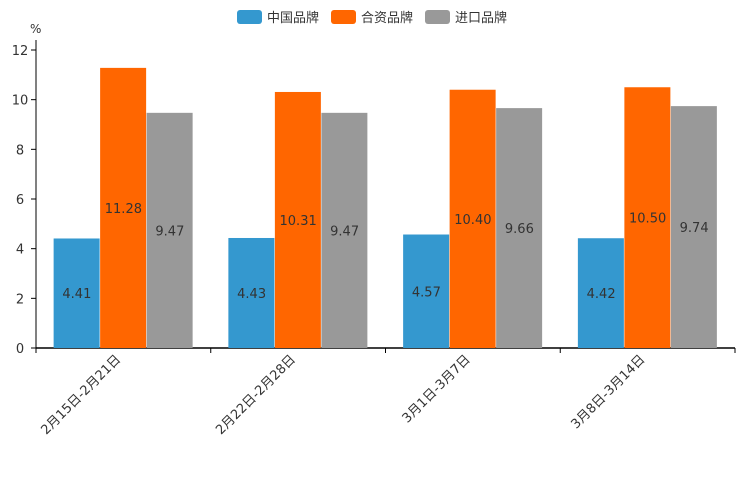 This screenshot has height=496, width=744. I want to click on bar-value-label: 4.42, so click(601, 294).